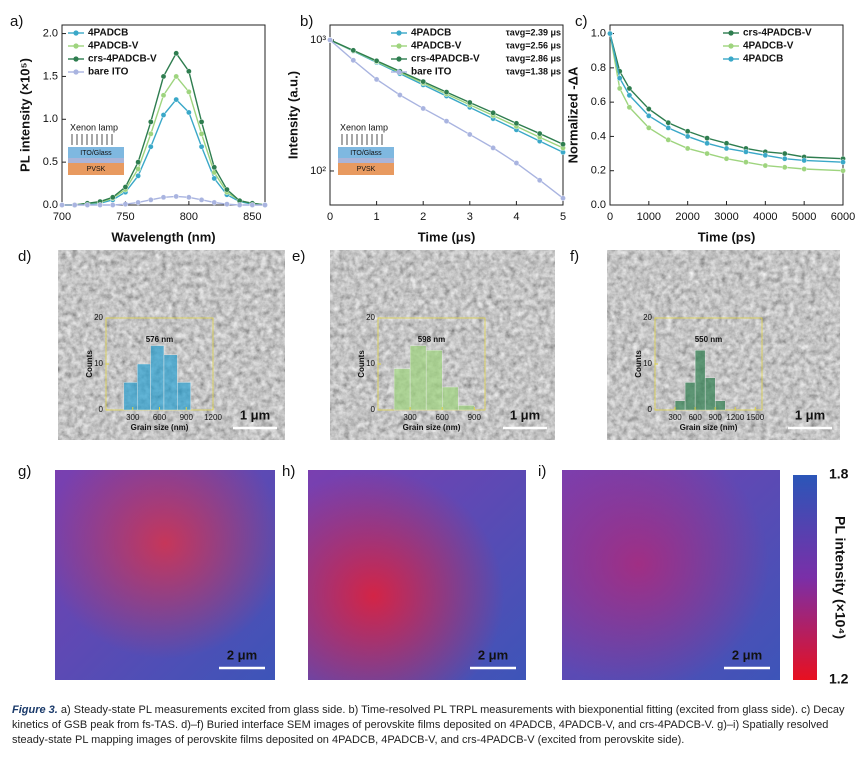 This screenshot has width=865, height=783. What do you see at coordinates (50, 205) in the screenshot?
I see `y-tick-label: 0.0` at bounding box center [50, 205].